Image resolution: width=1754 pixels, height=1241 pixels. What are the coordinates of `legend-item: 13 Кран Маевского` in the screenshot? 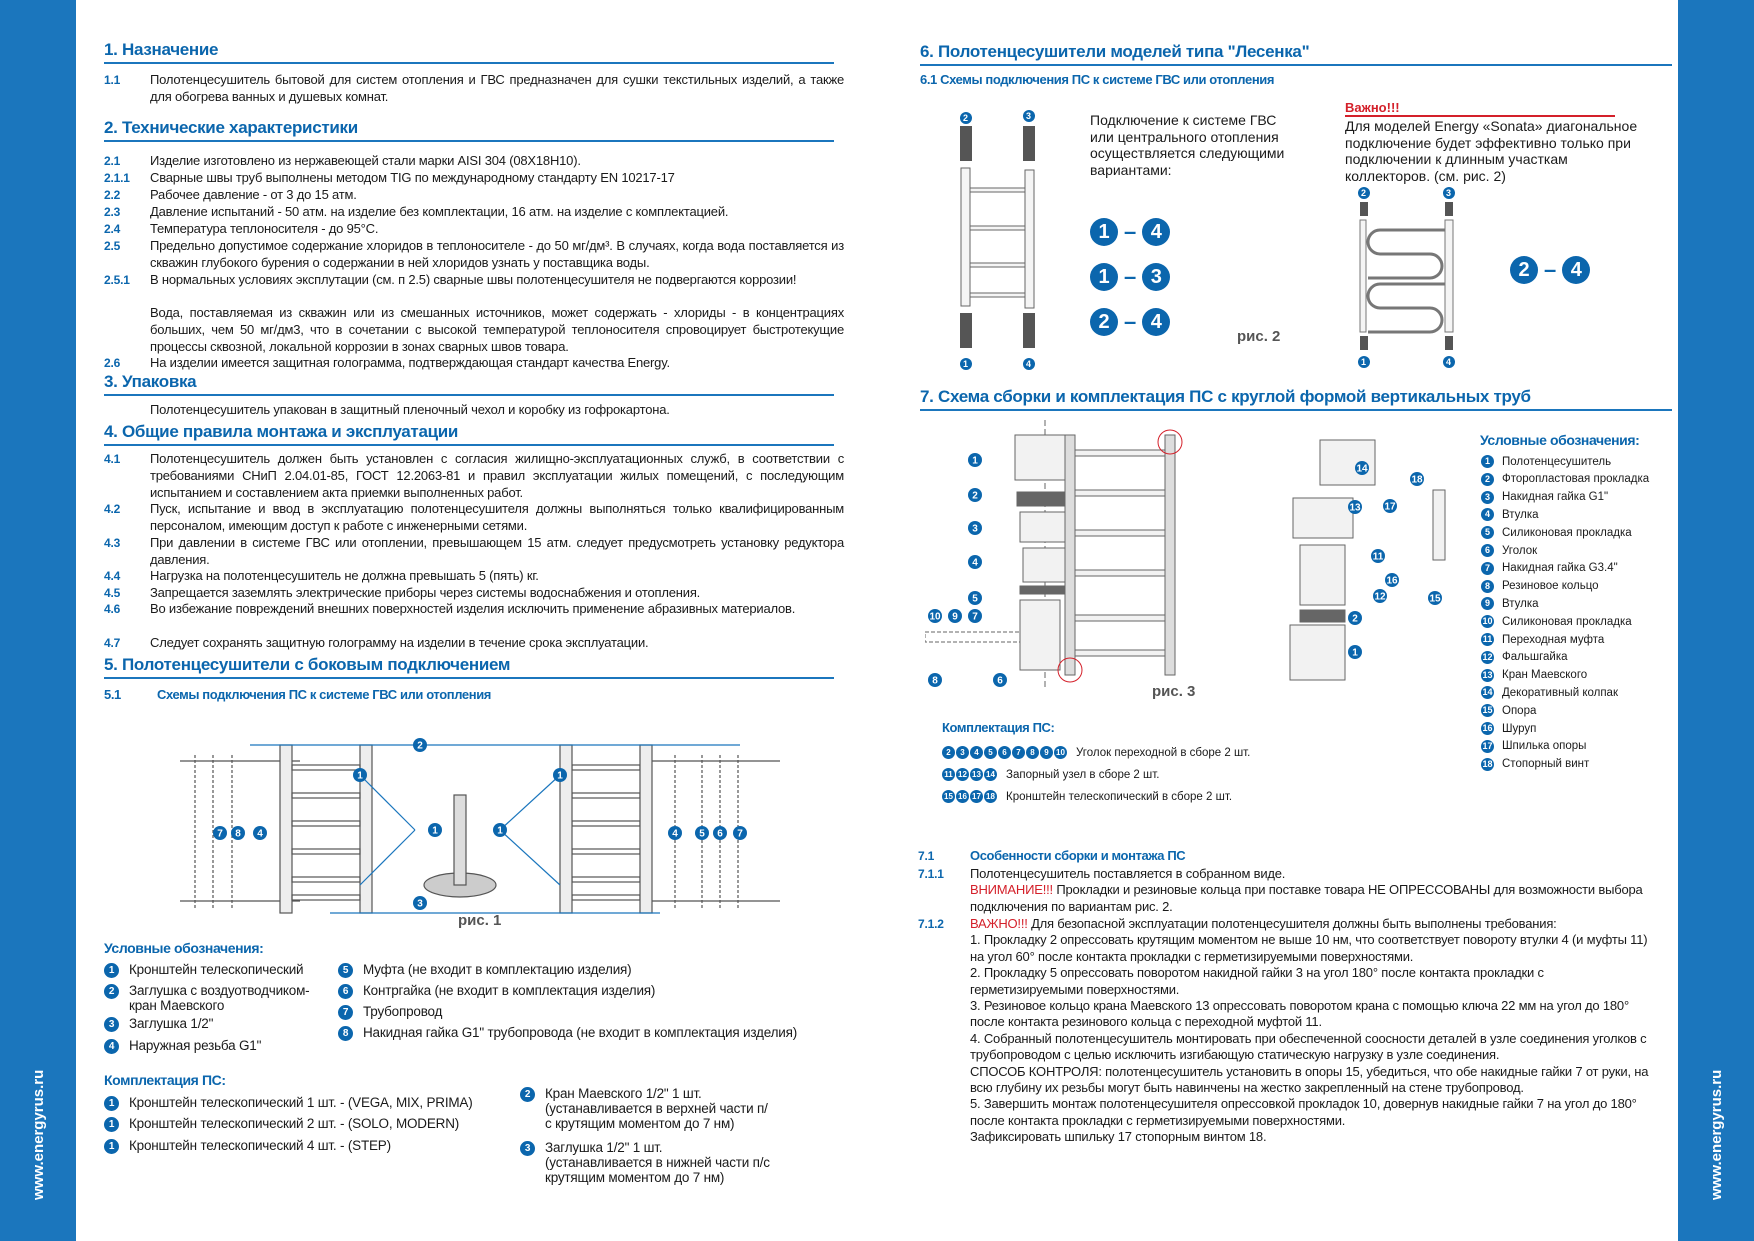 It's located at (1534, 675).